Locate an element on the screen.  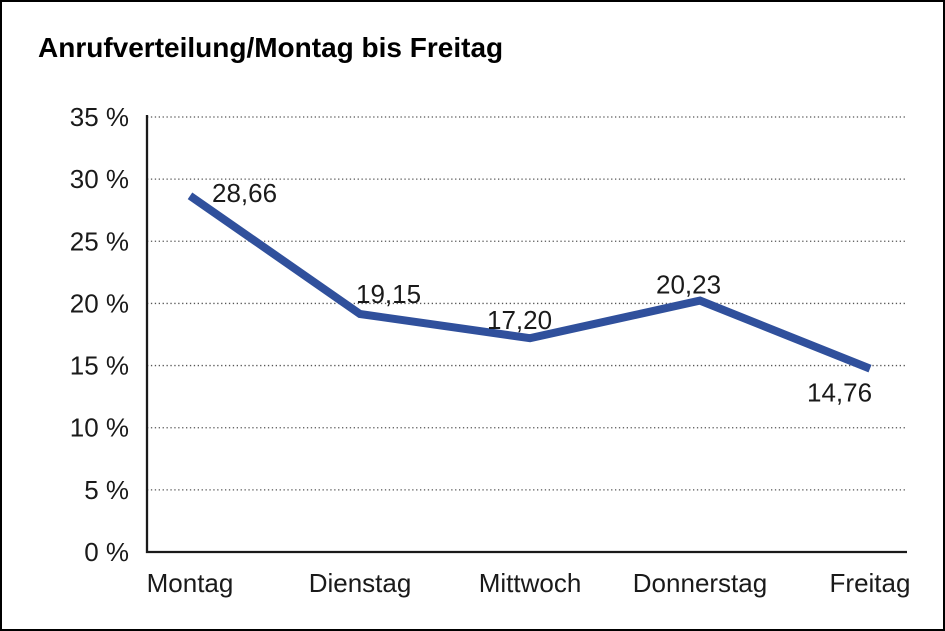
y-axis-label: 15 % is located at coordinates (99, 366).